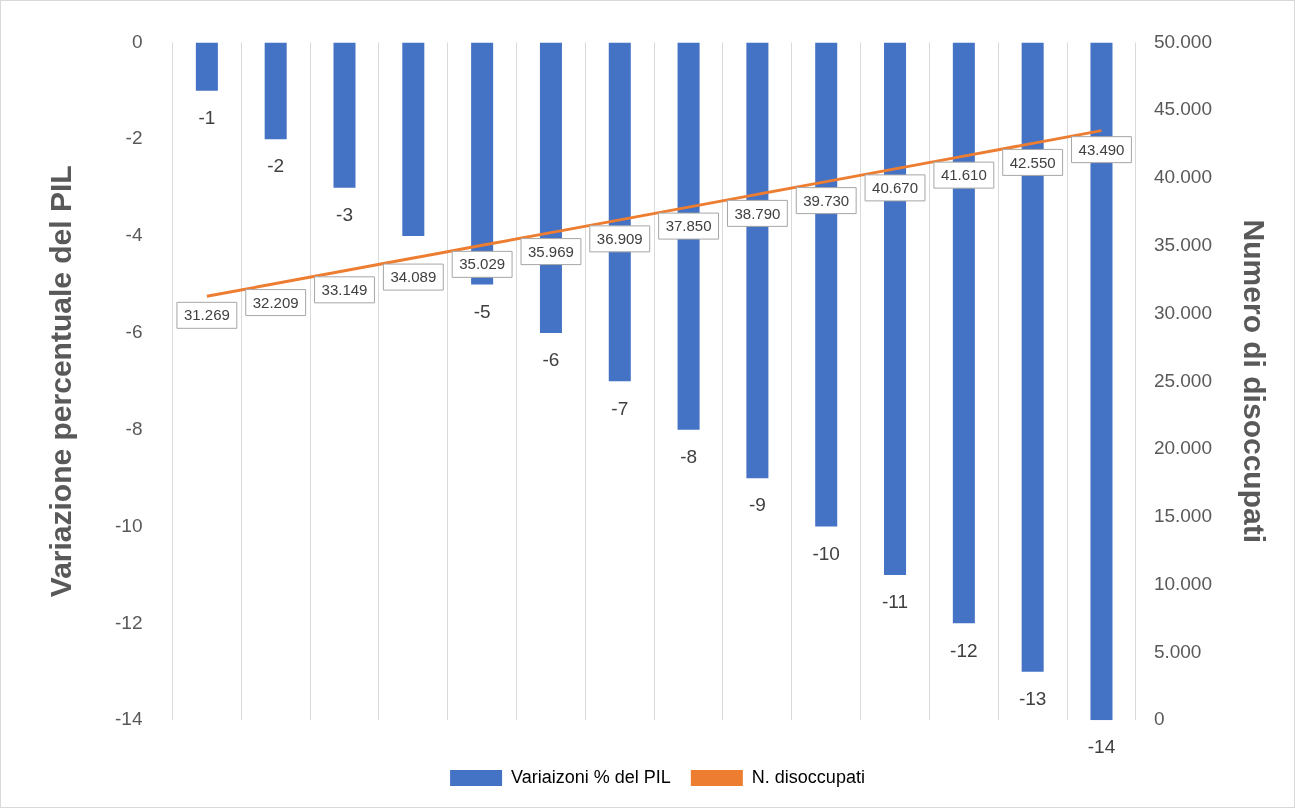  What do you see at coordinates (1101, 149) in the screenshot?
I see `data-label: 43.490` at bounding box center [1101, 149].